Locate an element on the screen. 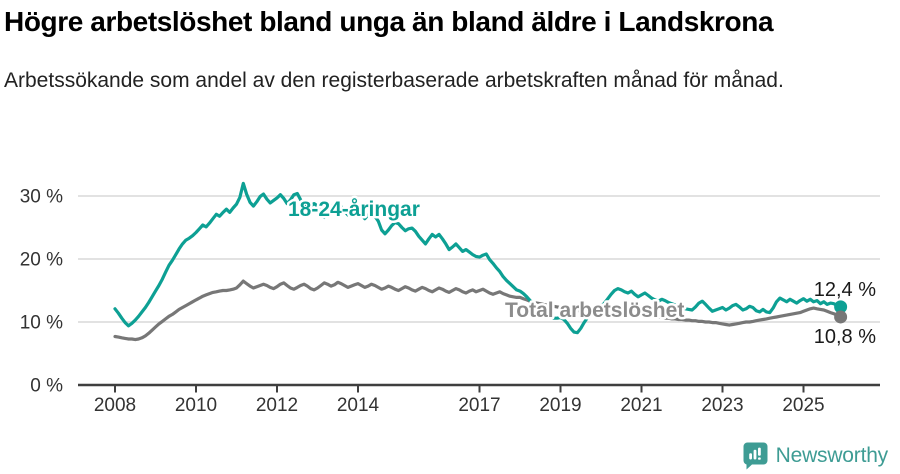  x-axis-tick-label: 2008 is located at coordinates (115, 405).